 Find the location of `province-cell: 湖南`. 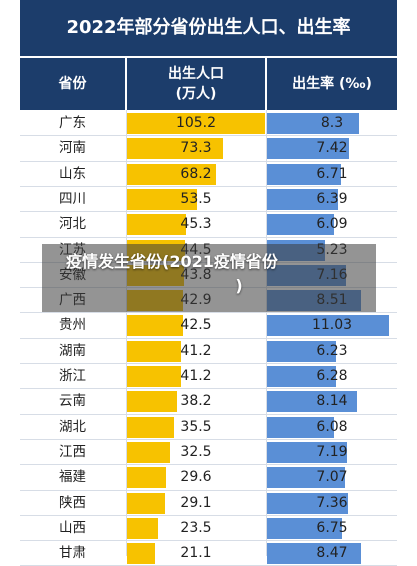

province-cell: 湖南 is located at coordinates (72, 350).